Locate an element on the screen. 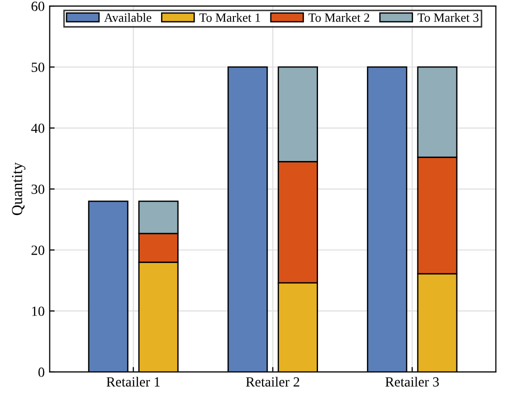 The image size is (507, 403). y-tick-label: 40 is located at coordinates (37, 128).